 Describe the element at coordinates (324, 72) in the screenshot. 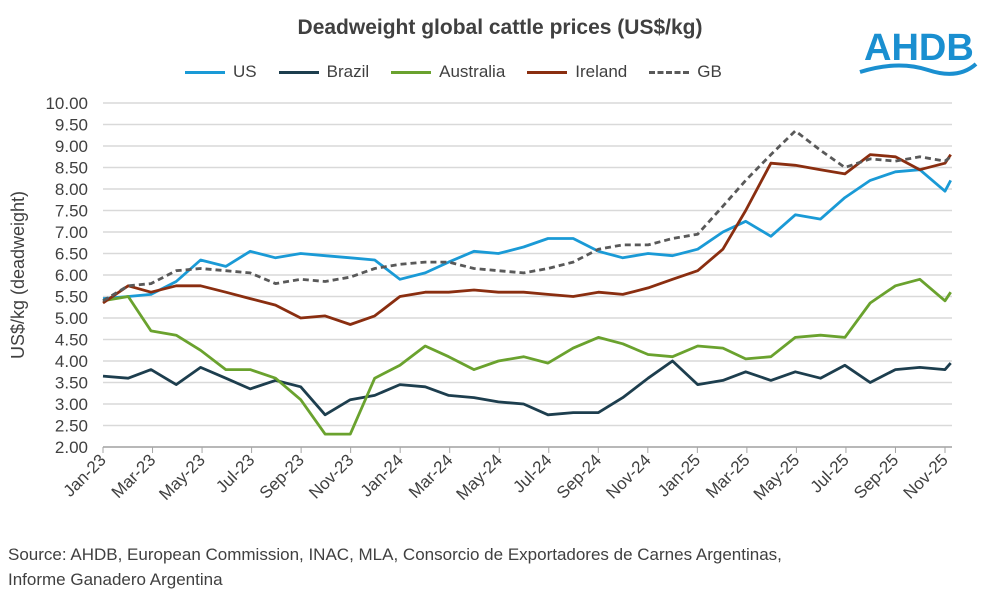

I see `legend-item-brazil: Brazil` at that location.